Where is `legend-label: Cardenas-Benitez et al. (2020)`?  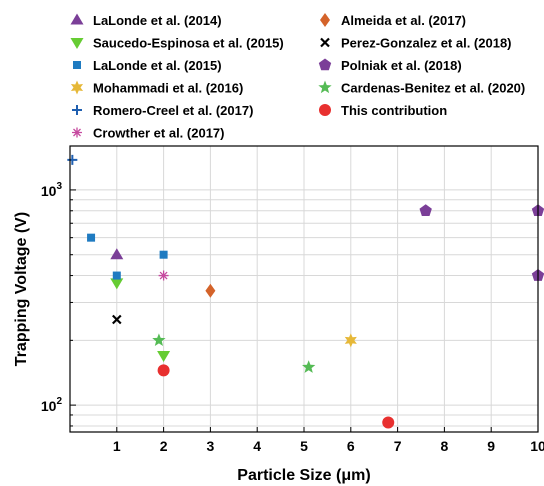 legend-label: Cardenas-Benitez et al. (2020) is located at coordinates (433, 88).